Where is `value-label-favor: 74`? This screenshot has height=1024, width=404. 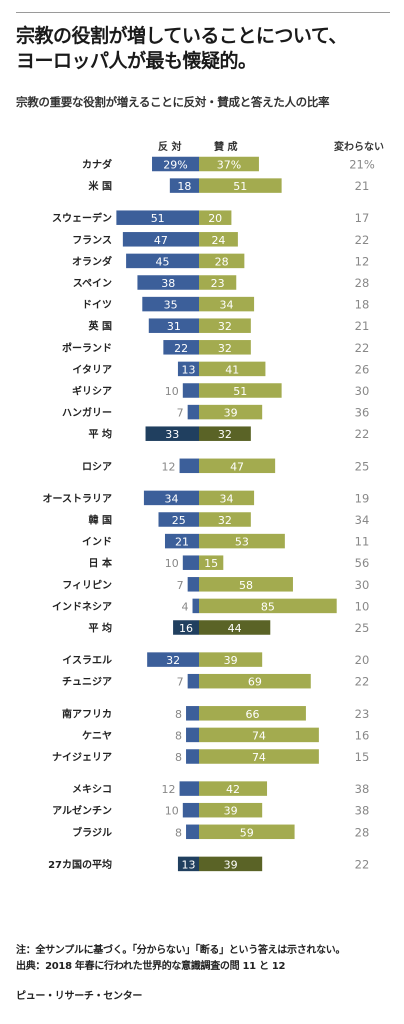 value-label-favor: 74 is located at coordinates (259, 735).